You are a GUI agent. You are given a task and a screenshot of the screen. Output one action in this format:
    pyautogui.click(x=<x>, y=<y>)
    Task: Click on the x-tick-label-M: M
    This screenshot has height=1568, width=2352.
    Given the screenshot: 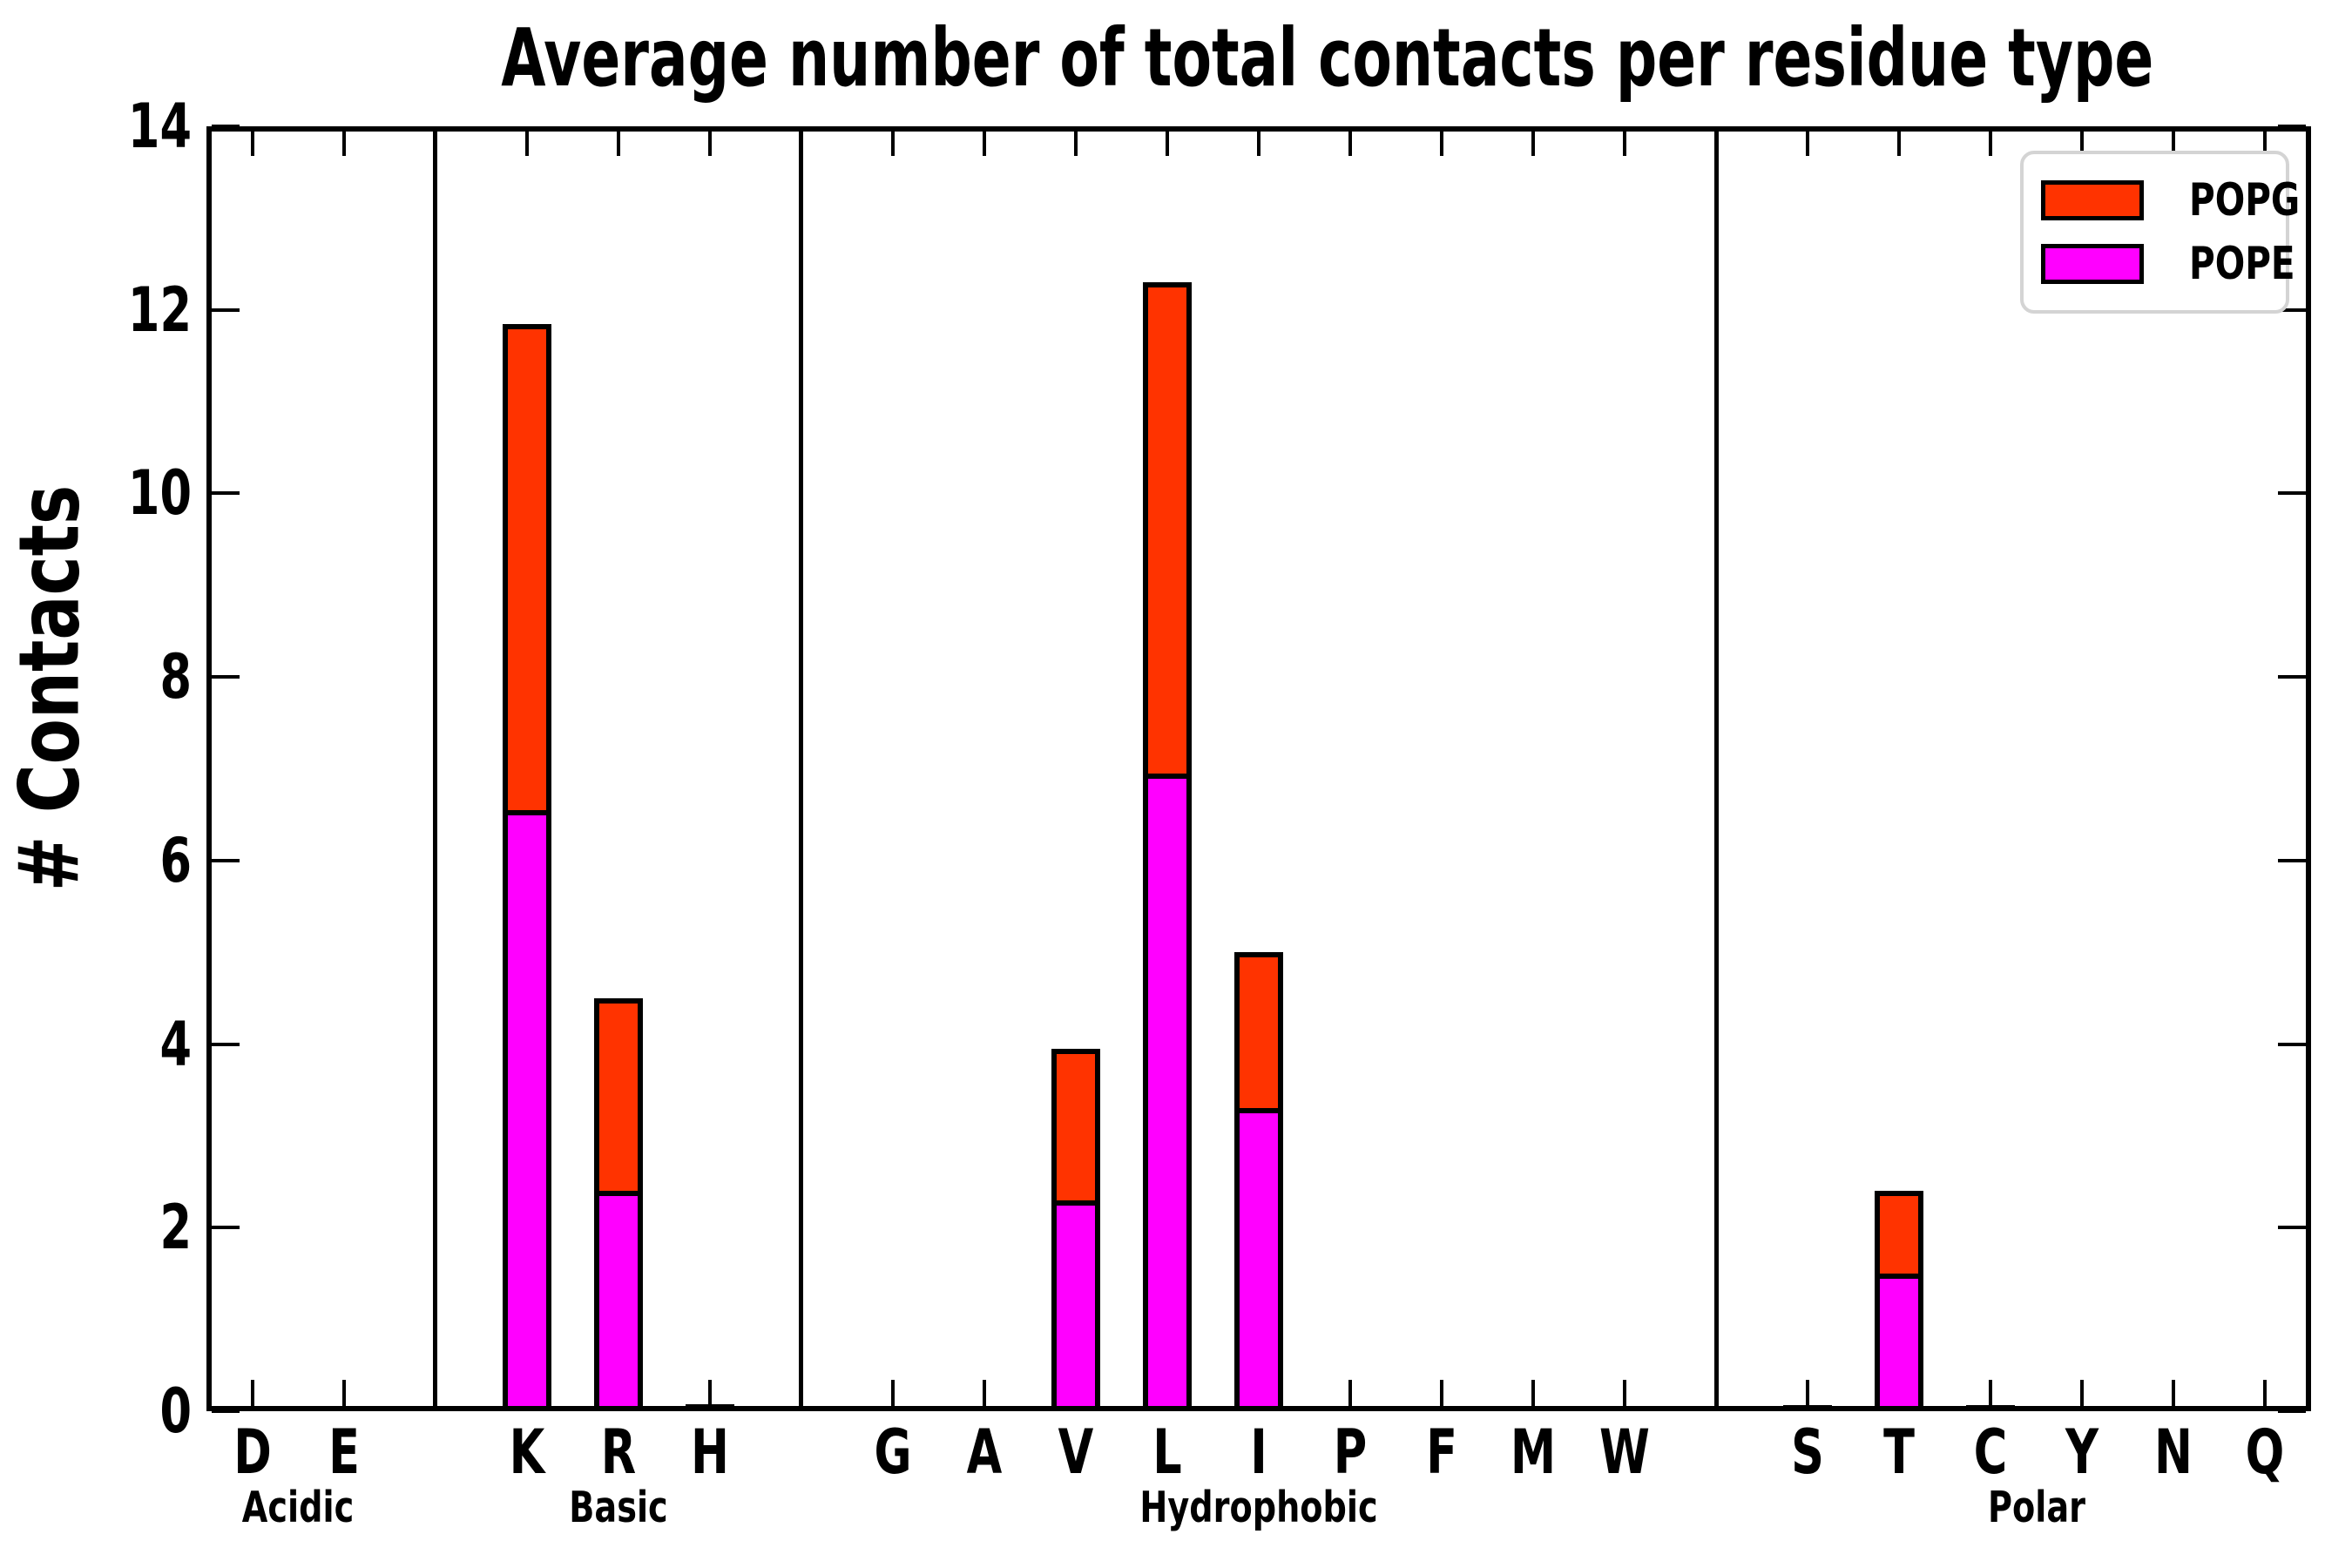 What is the action you would take?
    pyautogui.click(x=1533, y=1452)
    